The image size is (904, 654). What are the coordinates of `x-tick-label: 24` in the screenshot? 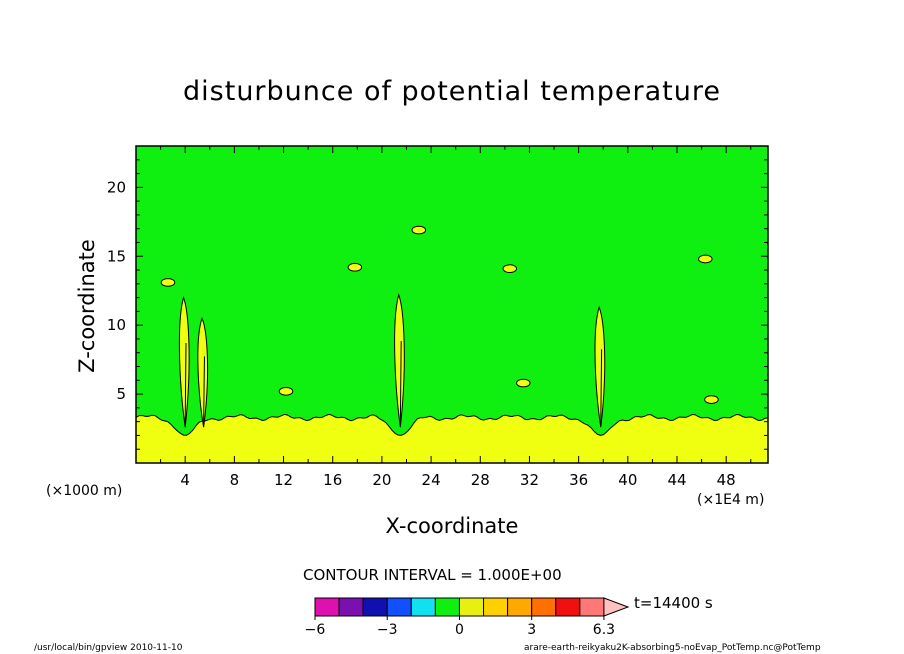 It's located at (431, 480).